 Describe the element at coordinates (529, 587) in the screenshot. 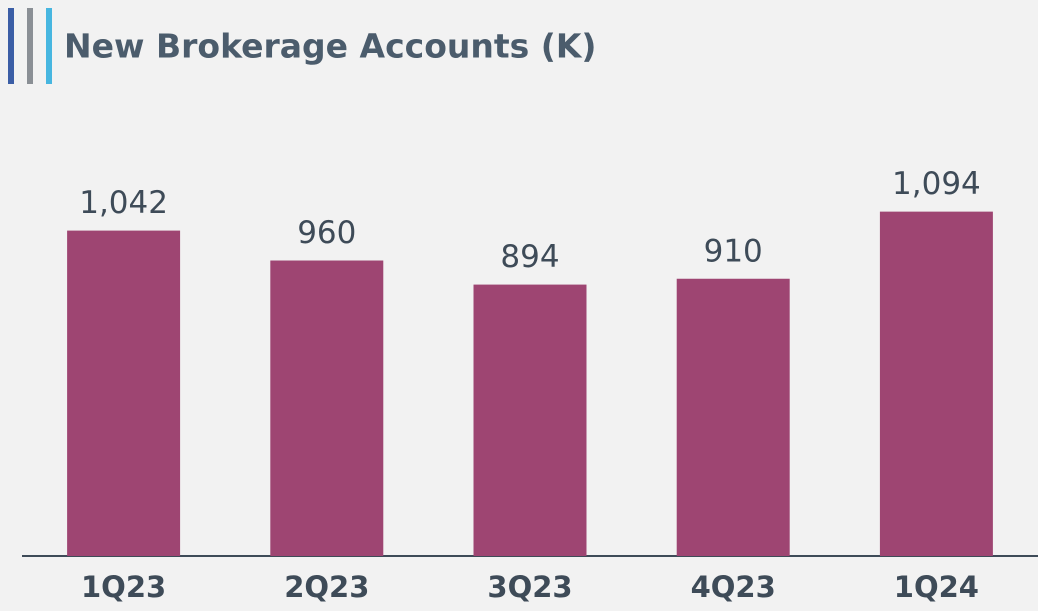

I see `x-tick-label: 3Q23` at that location.